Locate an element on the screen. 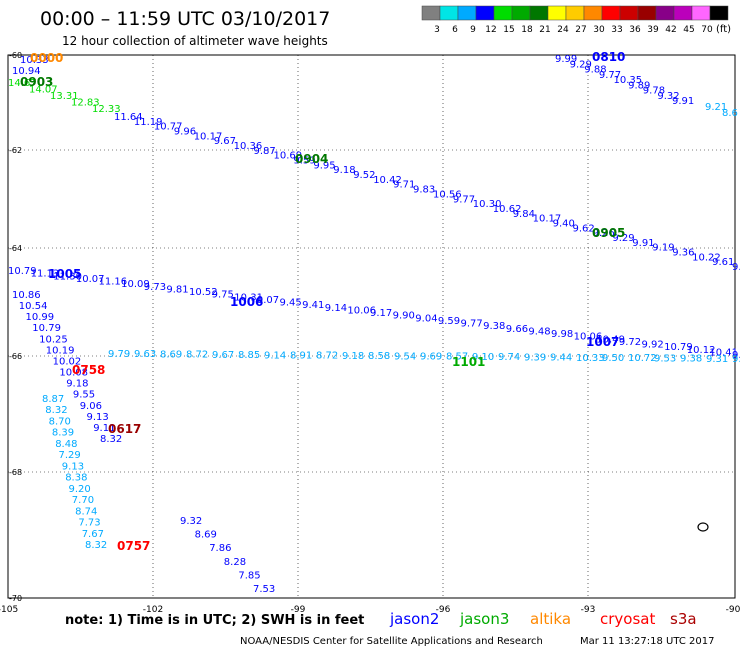 Image resolution: width=740 pixels, height=654 pixels. wave-height-value: 9.99 is located at coordinates (736, 355).